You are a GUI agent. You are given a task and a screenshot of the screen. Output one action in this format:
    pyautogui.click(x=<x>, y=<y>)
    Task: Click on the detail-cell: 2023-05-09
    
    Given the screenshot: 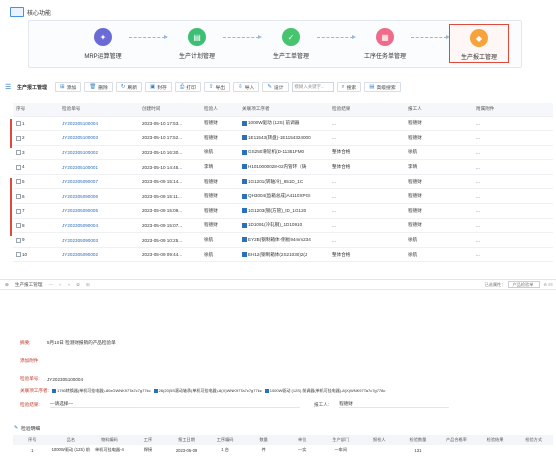 What is the action you would take?
    pyautogui.click(x=186, y=450)
    